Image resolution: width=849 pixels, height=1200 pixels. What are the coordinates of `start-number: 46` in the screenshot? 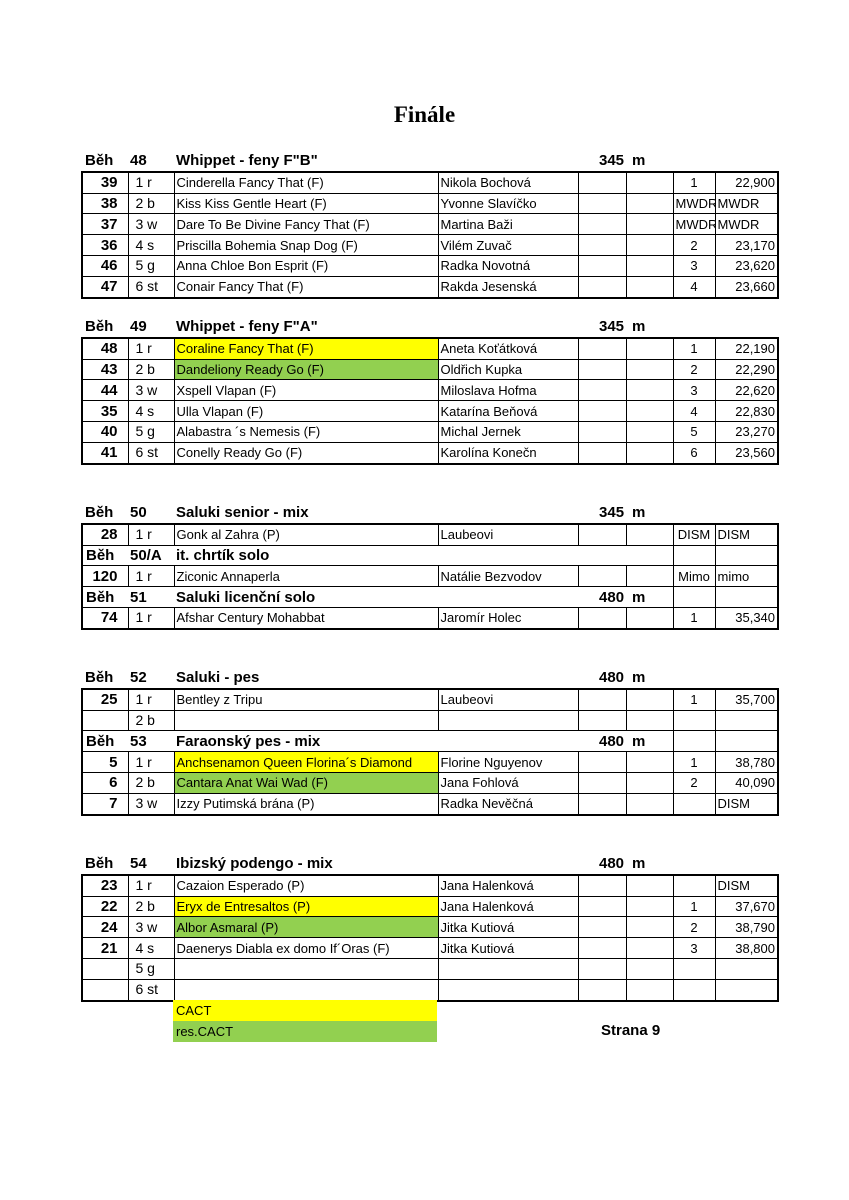 It's located at (105, 265).